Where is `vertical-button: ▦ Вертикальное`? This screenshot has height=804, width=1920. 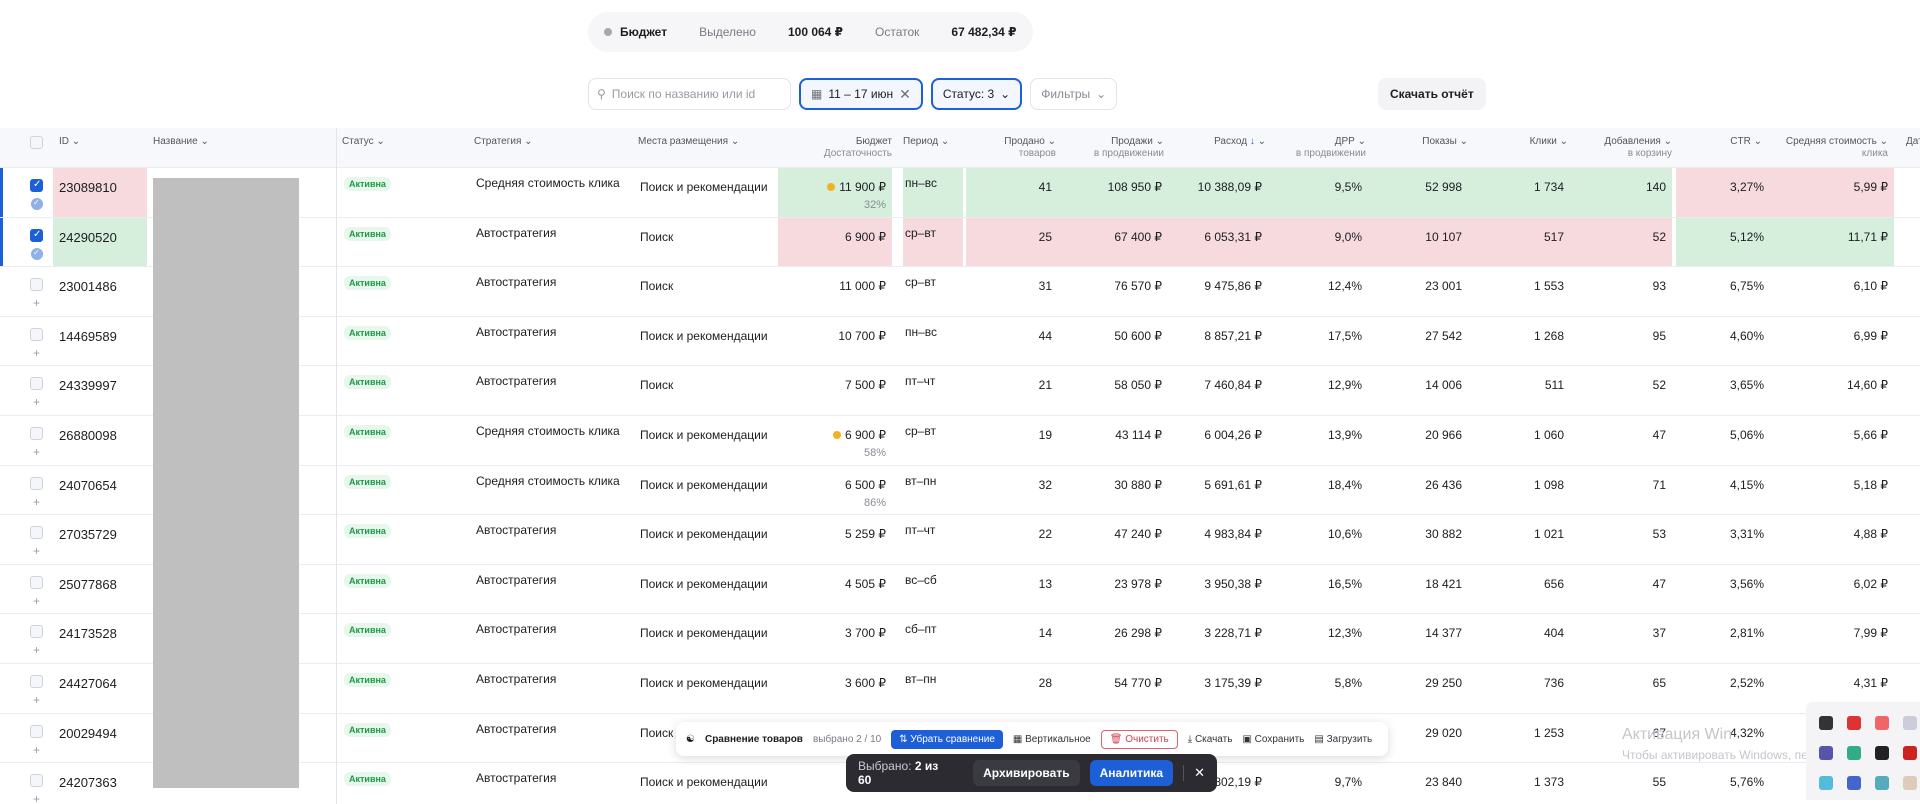 vertical-button: ▦ Вертикальное is located at coordinates (1051, 739).